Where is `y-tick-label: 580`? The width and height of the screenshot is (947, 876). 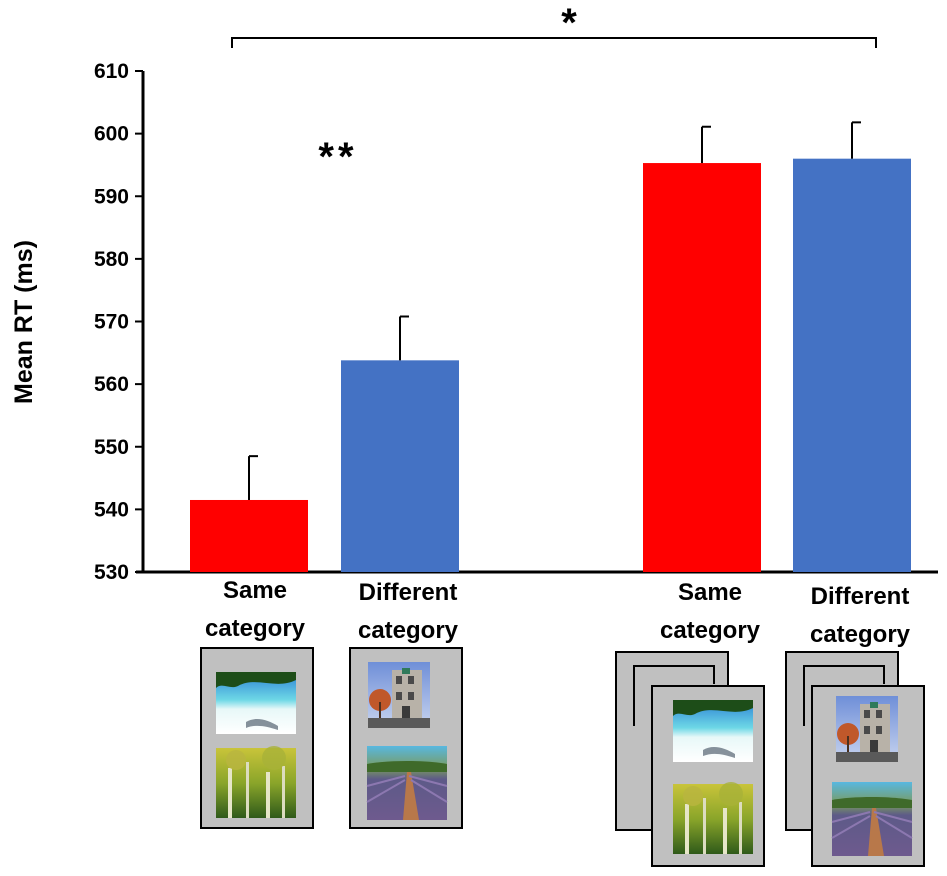 y-tick-label: 580 is located at coordinates (111, 259).